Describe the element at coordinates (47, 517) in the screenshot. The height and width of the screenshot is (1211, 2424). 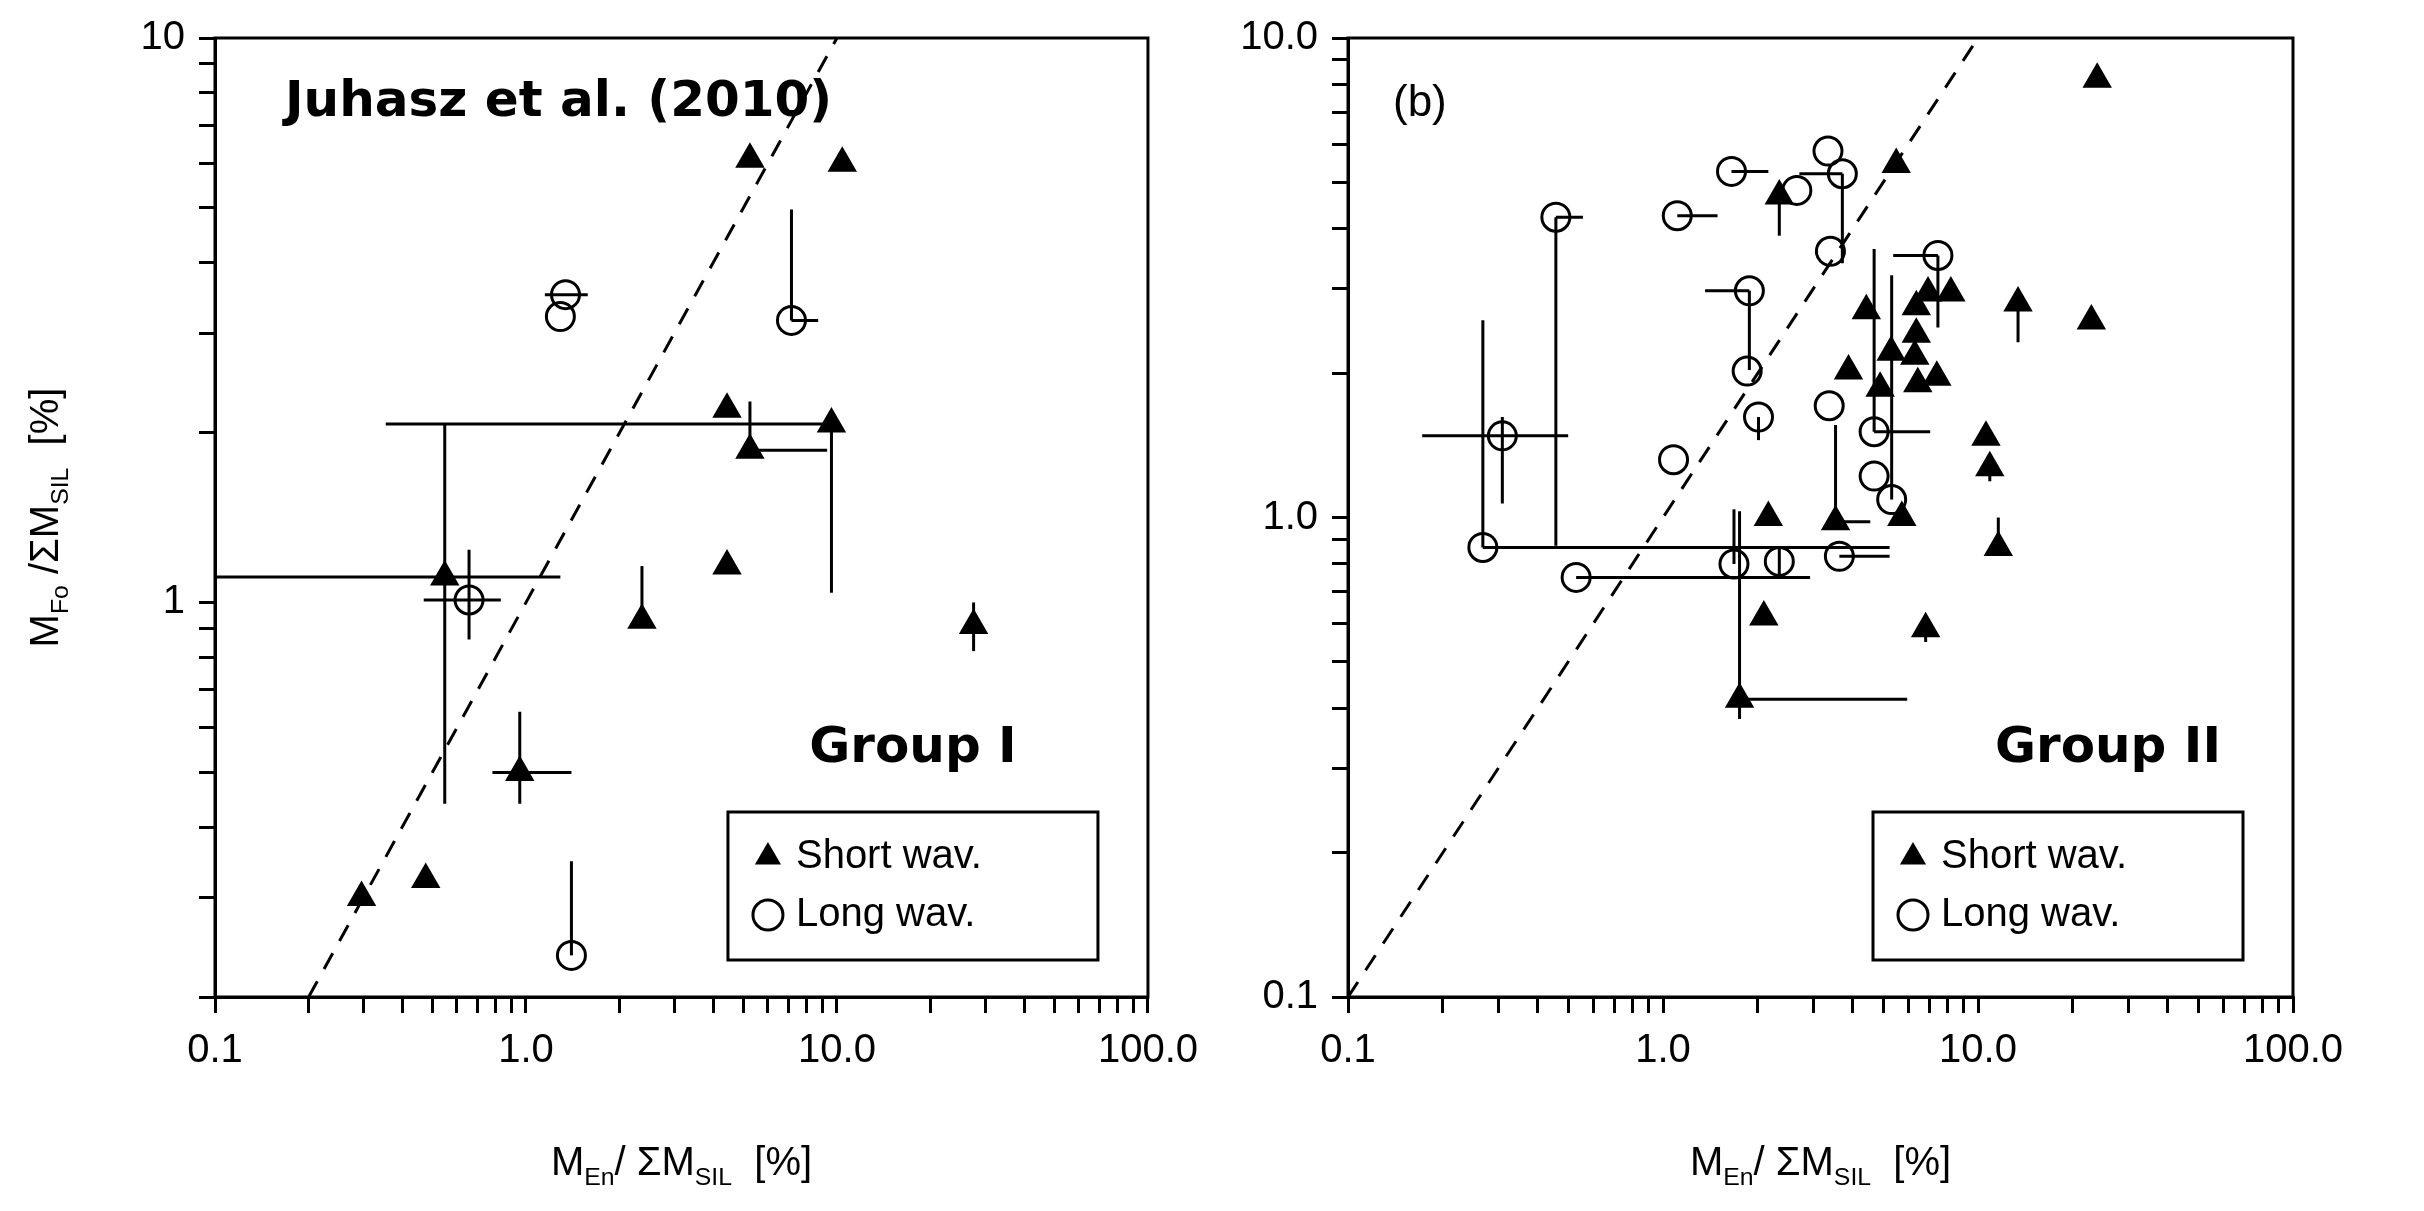
I see `y-axis-title: MFo /ΣMSIL [%]` at that location.